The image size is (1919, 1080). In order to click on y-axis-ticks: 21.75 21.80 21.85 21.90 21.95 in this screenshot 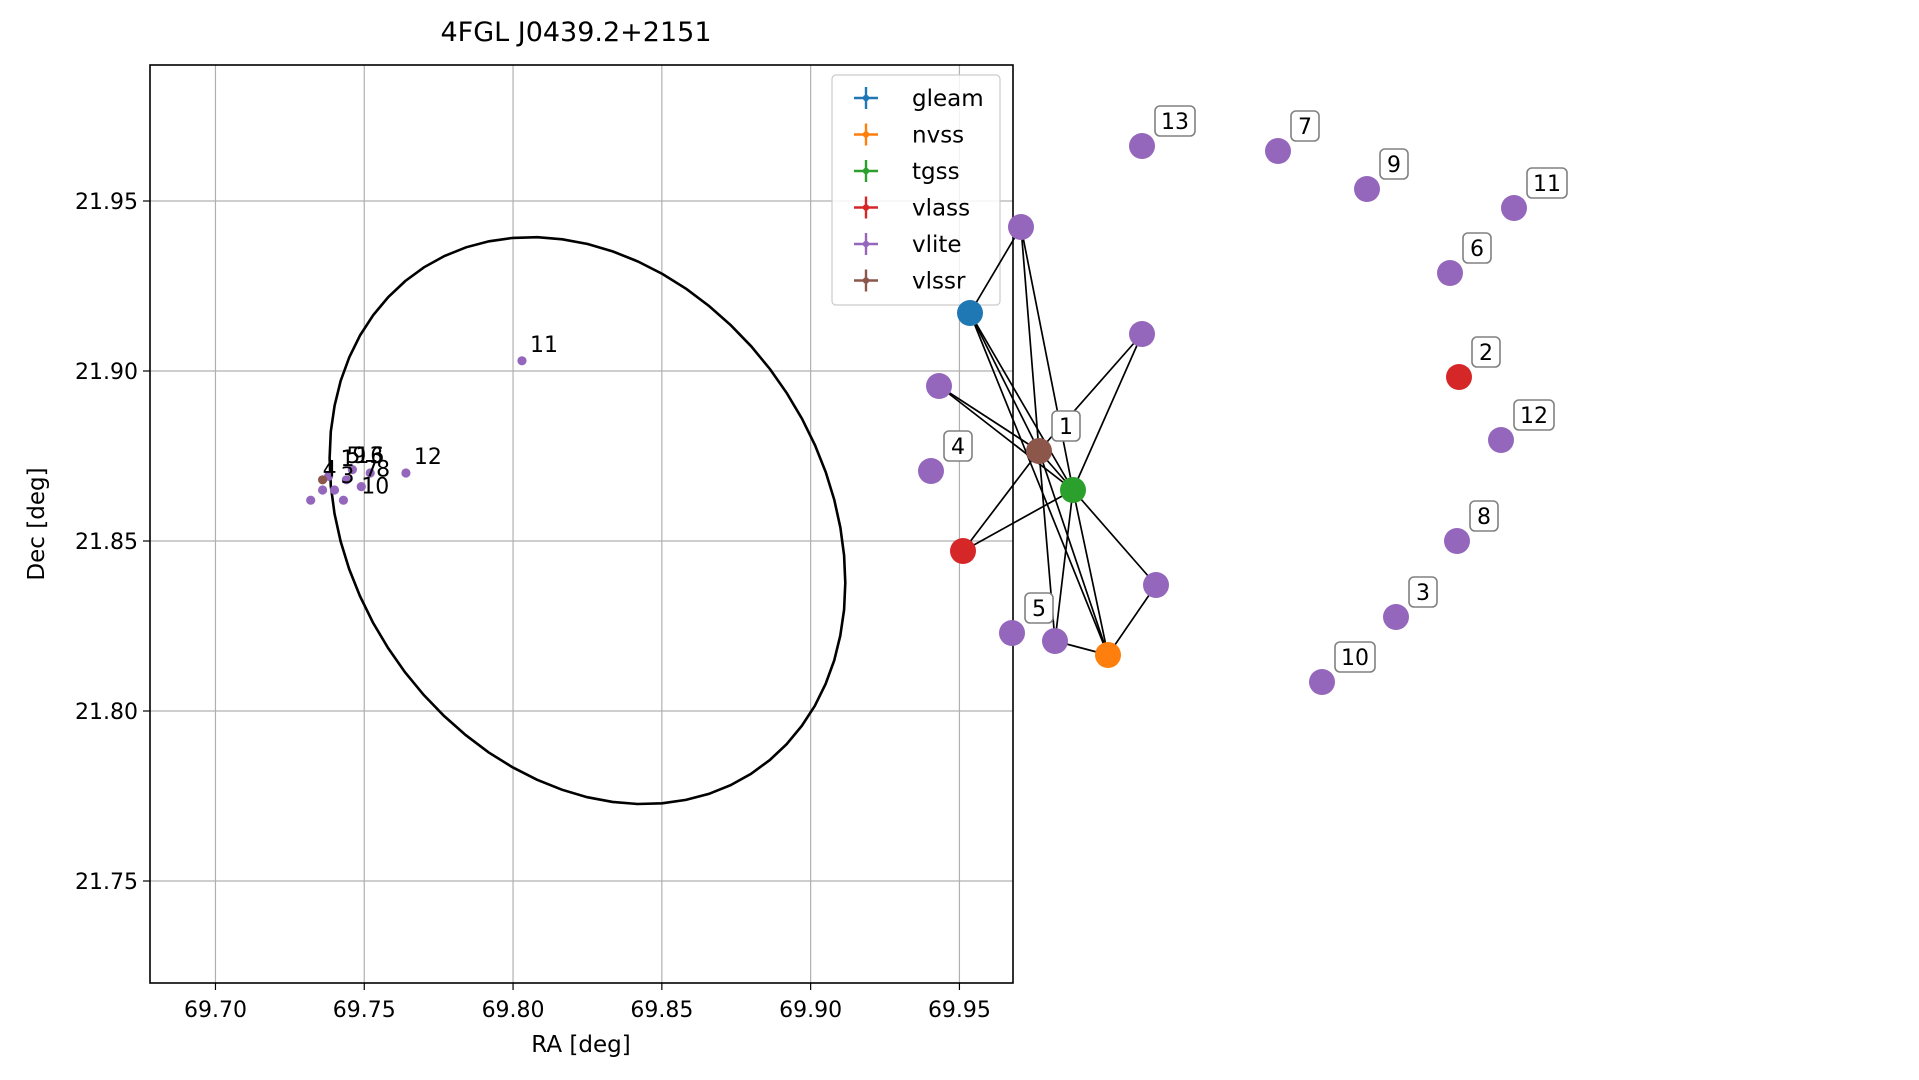, I will do `click(112, 542)`.